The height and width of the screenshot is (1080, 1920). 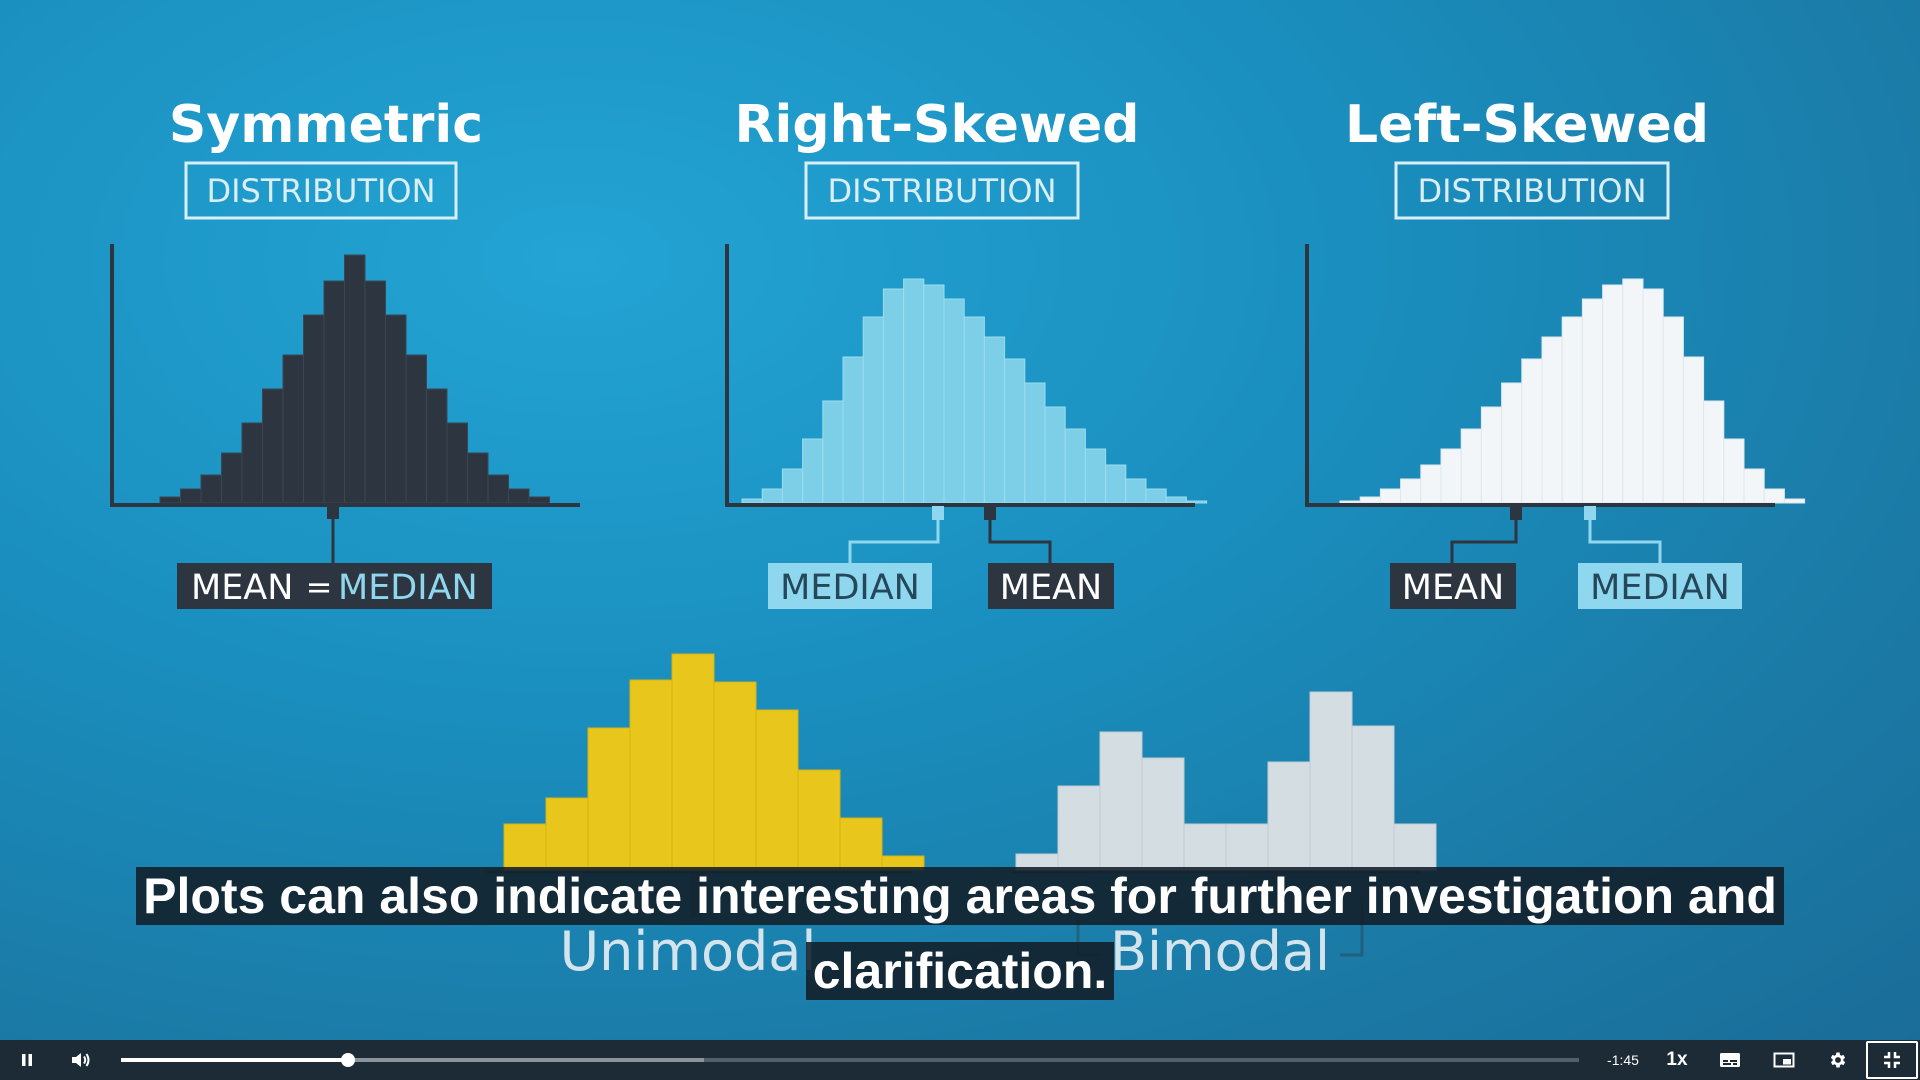 I want to click on left-median-label: MEDIAN, so click(x=1660, y=588).